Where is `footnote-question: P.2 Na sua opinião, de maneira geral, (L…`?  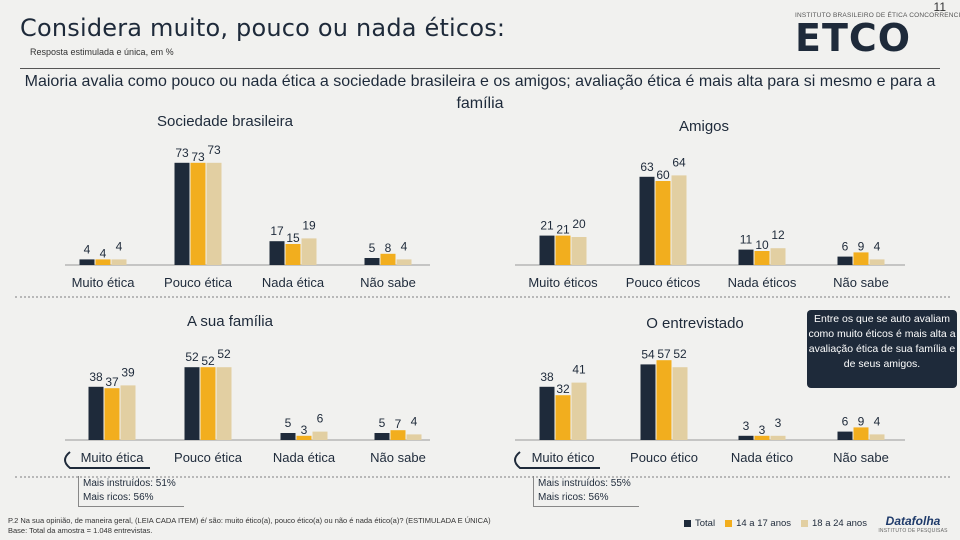
footnote-question: P.2 Na sua opinião, de maneira geral, (L… is located at coordinates (249, 520).